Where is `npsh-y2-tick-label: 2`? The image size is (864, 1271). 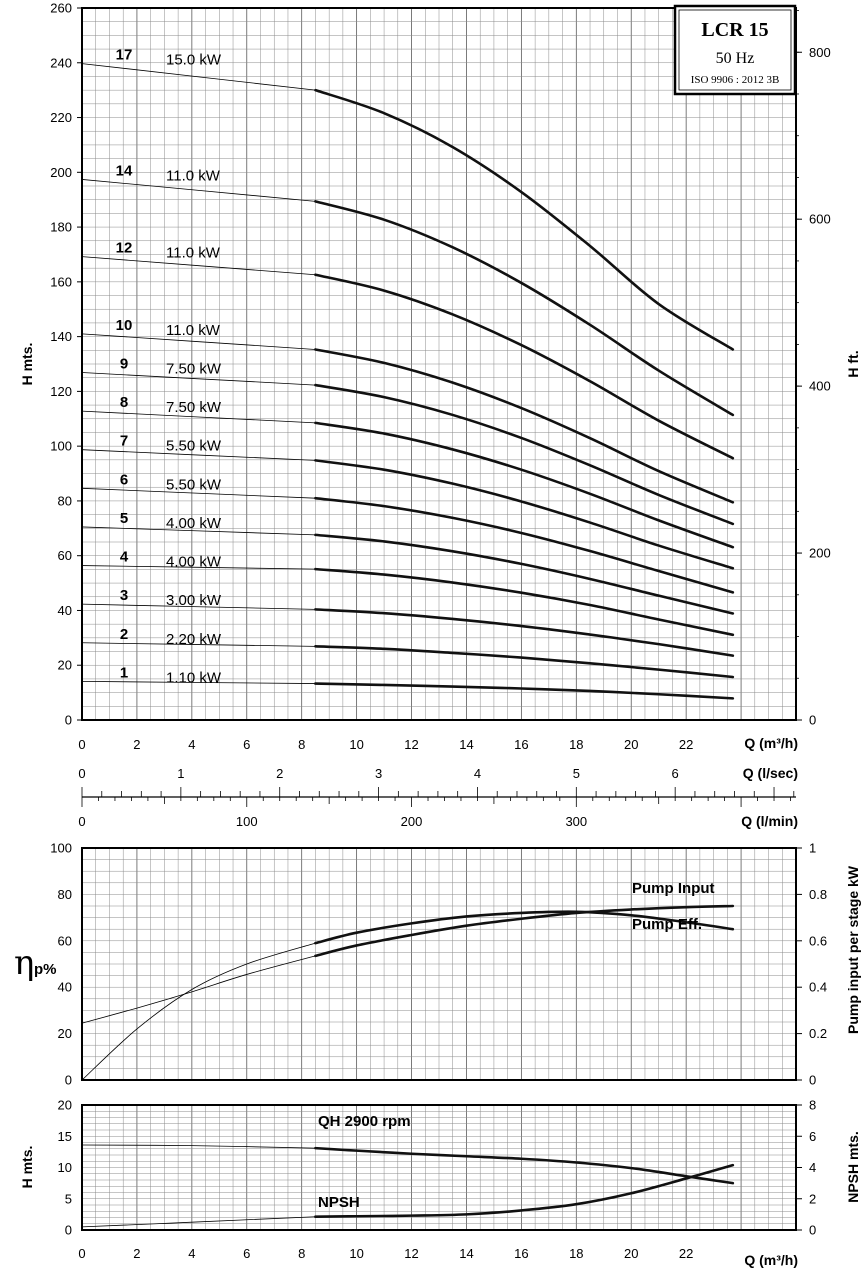 npsh-y2-tick-label: 2 is located at coordinates (812, 1198).